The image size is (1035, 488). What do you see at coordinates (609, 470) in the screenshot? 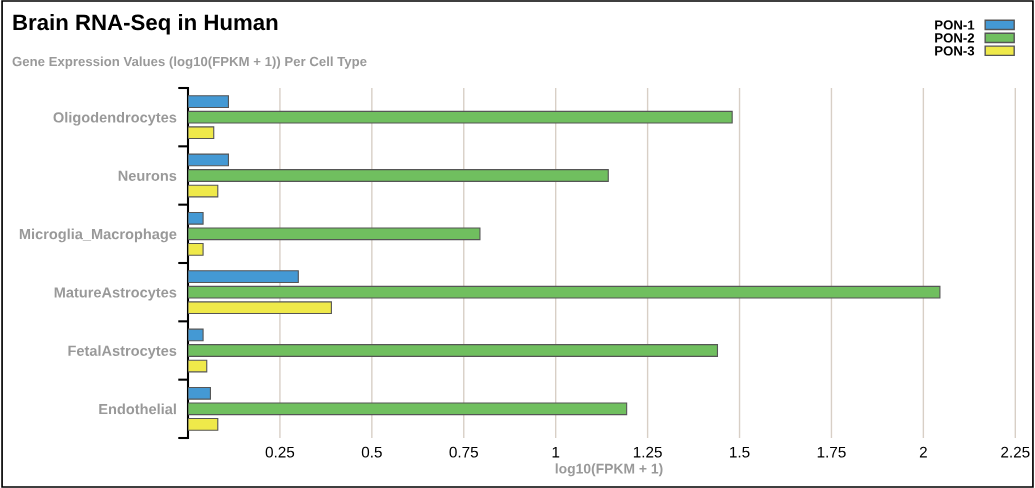
I see `x-axis-title: log10(FPKM + 1)` at bounding box center [609, 470].